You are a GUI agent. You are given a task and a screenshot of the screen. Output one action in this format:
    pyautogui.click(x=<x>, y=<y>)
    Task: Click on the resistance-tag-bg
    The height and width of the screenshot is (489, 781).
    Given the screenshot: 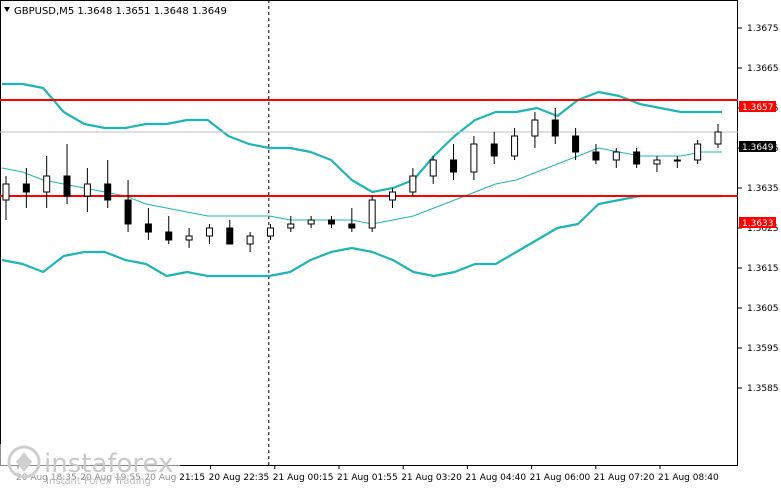 What is the action you would take?
    pyautogui.click(x=757, y=106)
    